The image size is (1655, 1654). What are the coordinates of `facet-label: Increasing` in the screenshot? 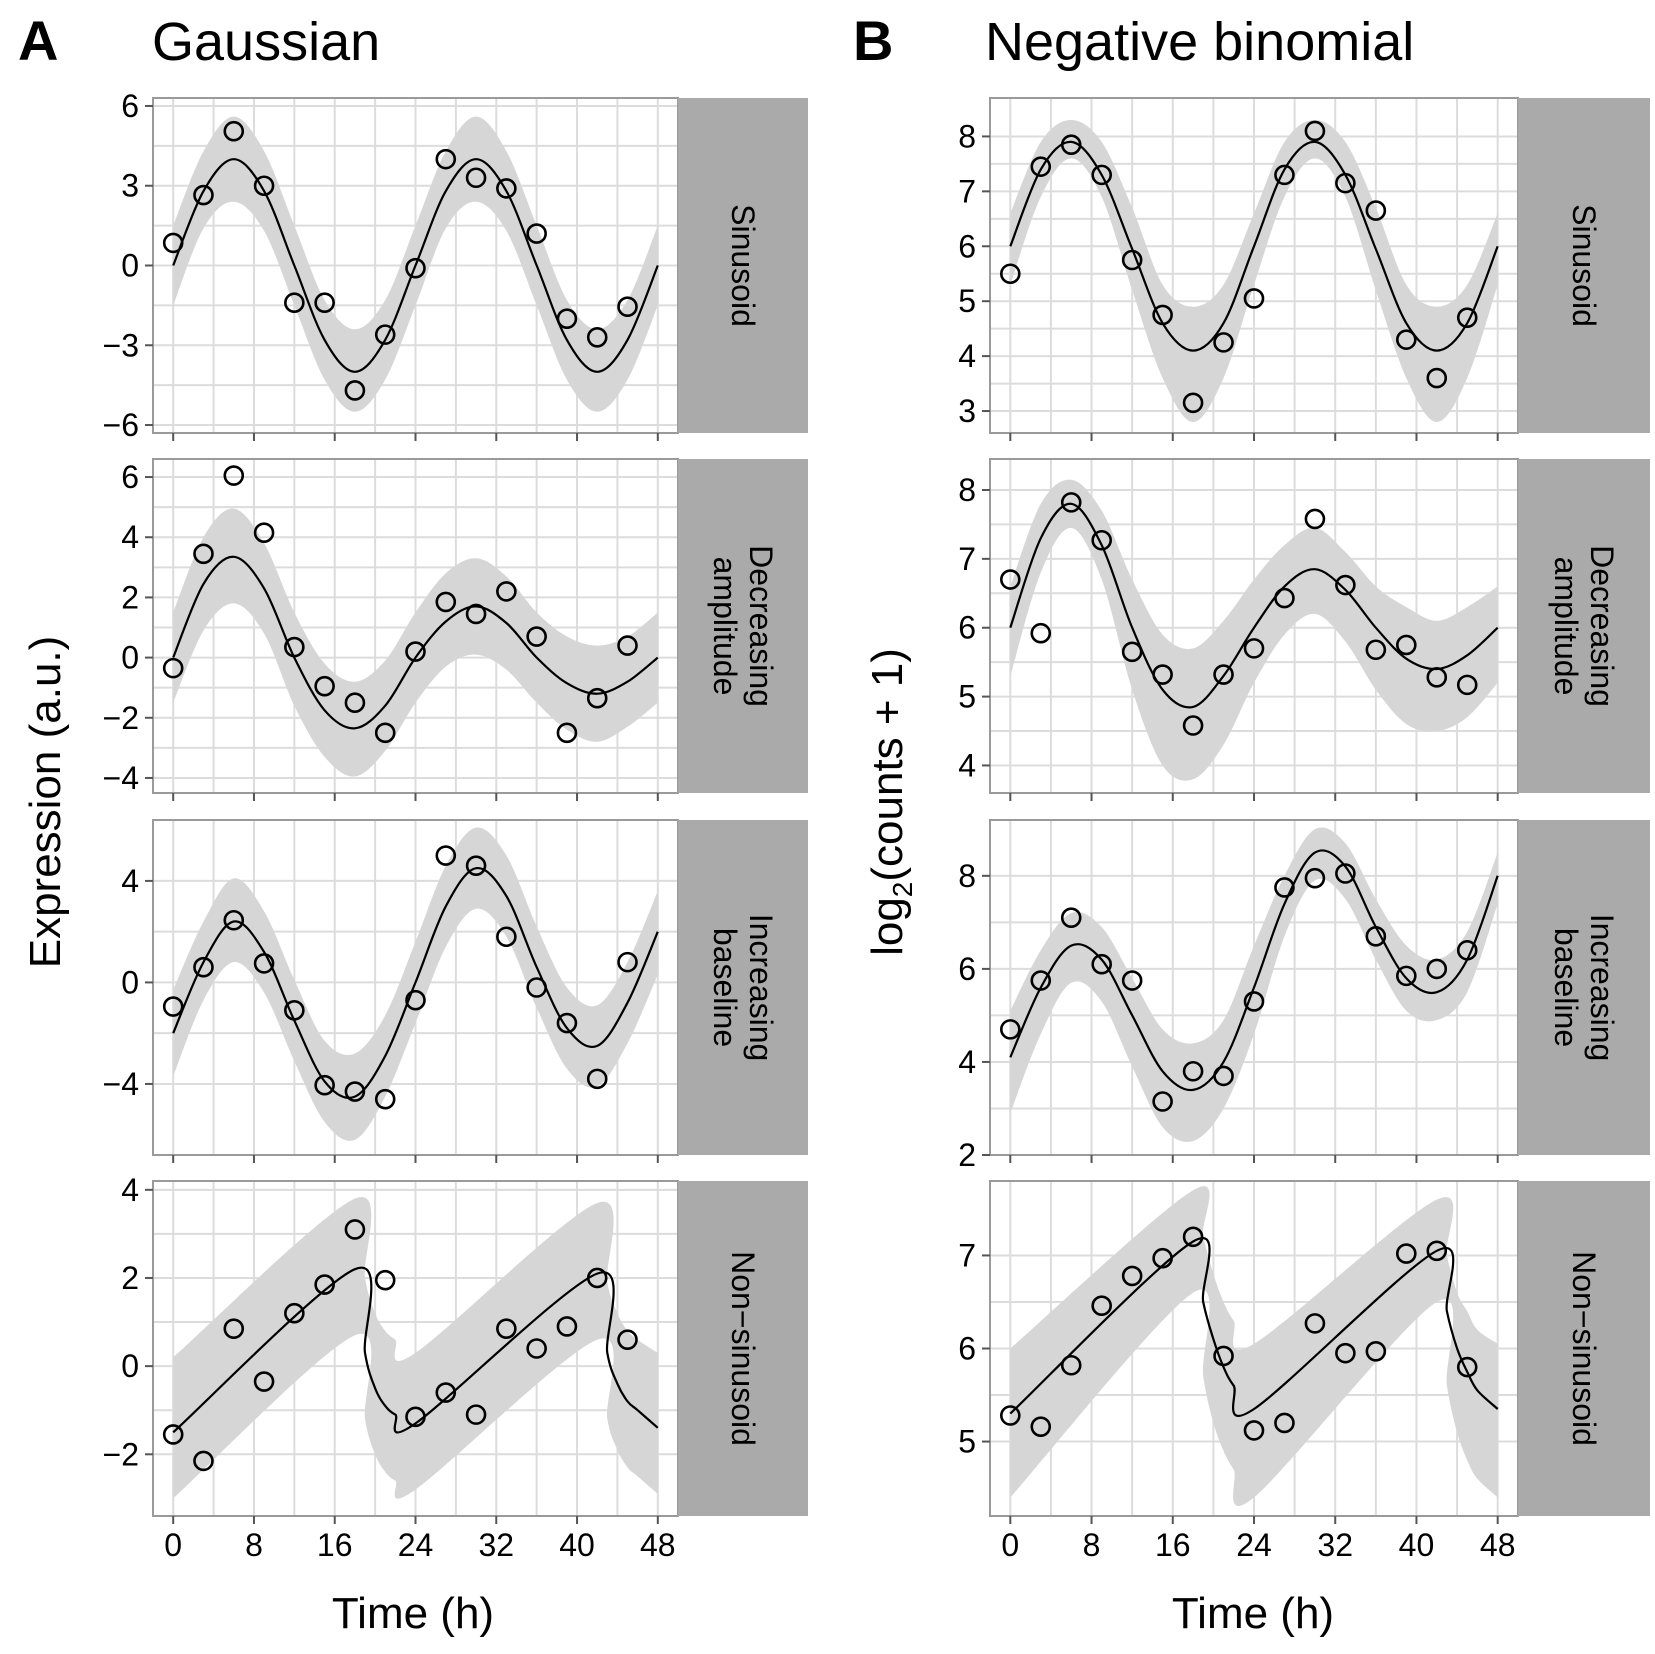 It's located at (761, 988).